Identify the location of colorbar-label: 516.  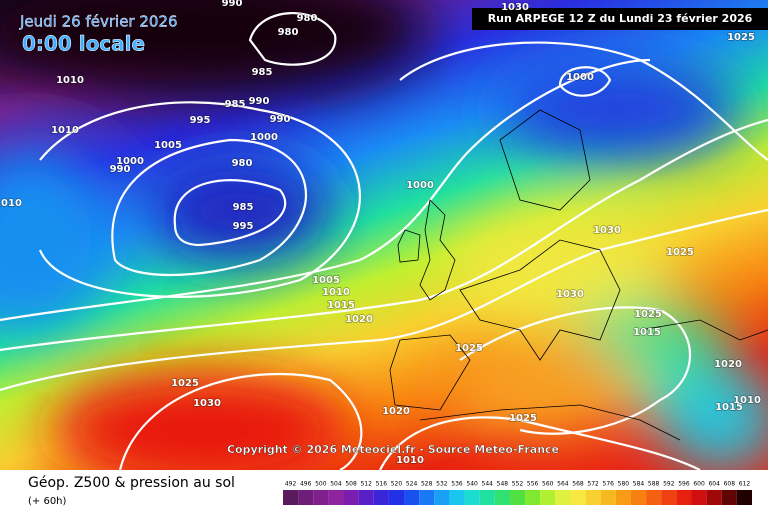
(382, 484).